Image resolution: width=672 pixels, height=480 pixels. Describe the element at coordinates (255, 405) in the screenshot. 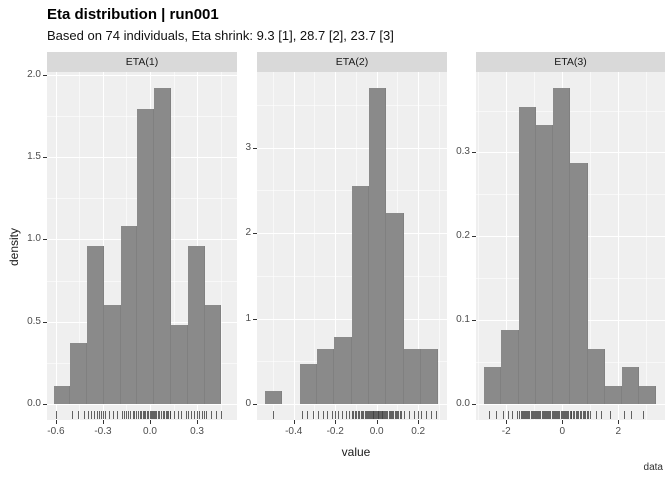

I see `y-tick-mark` at that location.